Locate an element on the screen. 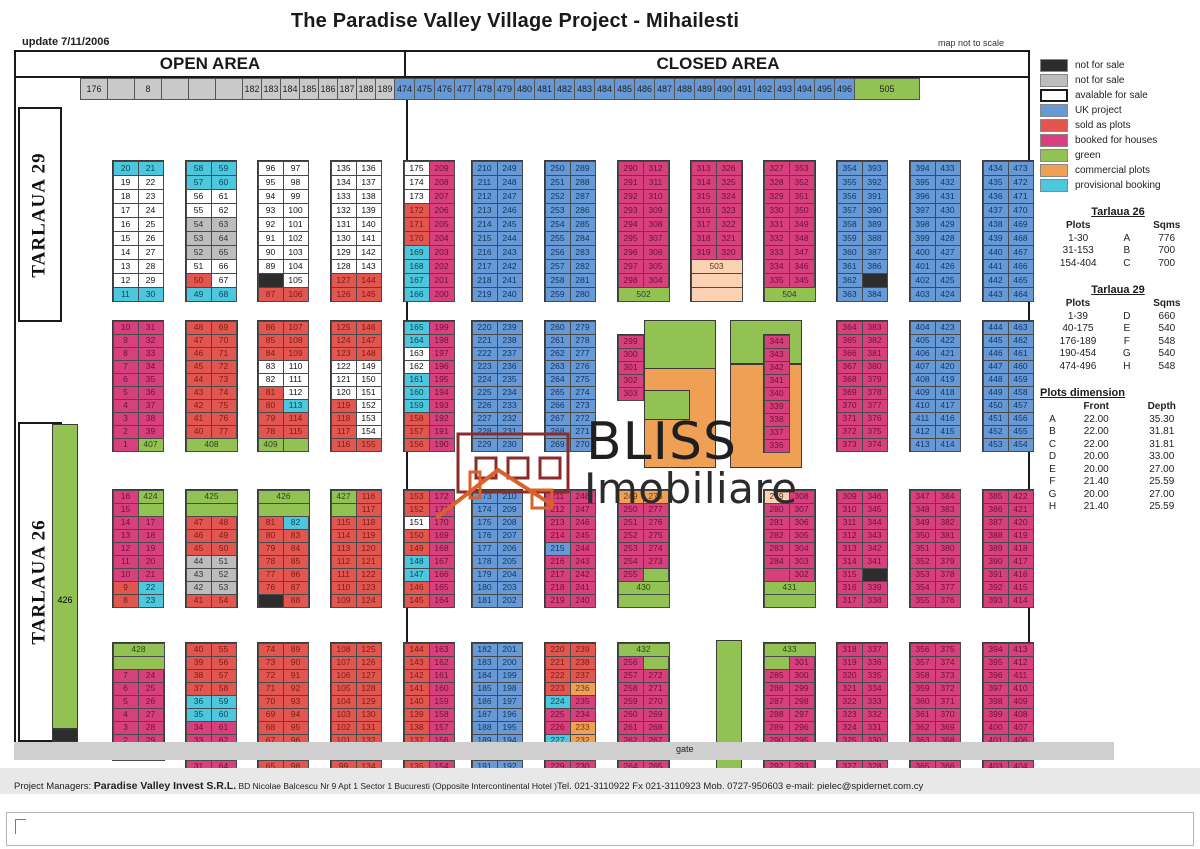 The image size is (1200, 849). plot-cell: 44 is located at coordinates (198, 561).